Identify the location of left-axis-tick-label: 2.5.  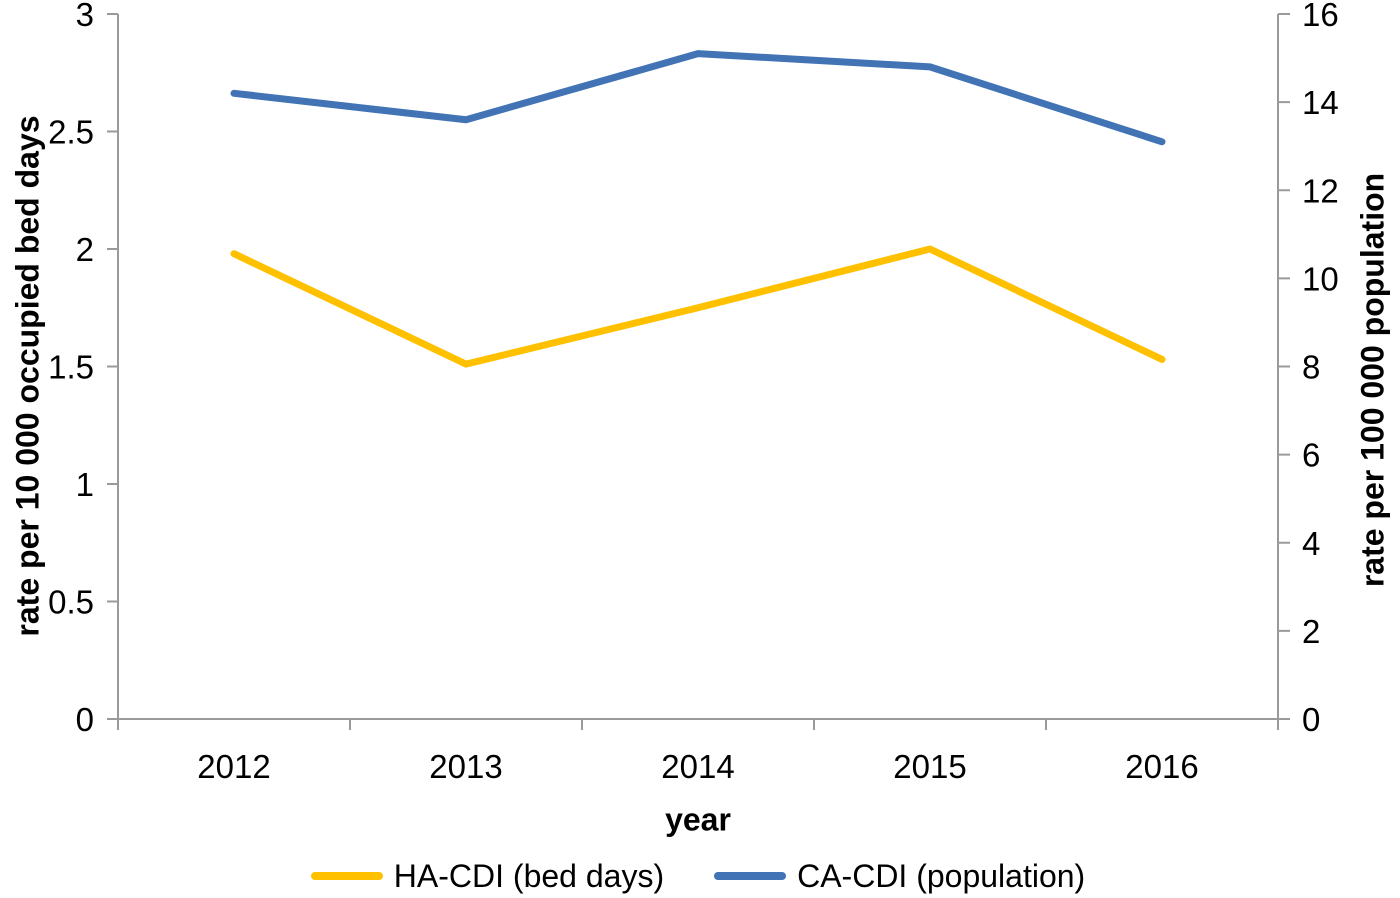
(71, 132).